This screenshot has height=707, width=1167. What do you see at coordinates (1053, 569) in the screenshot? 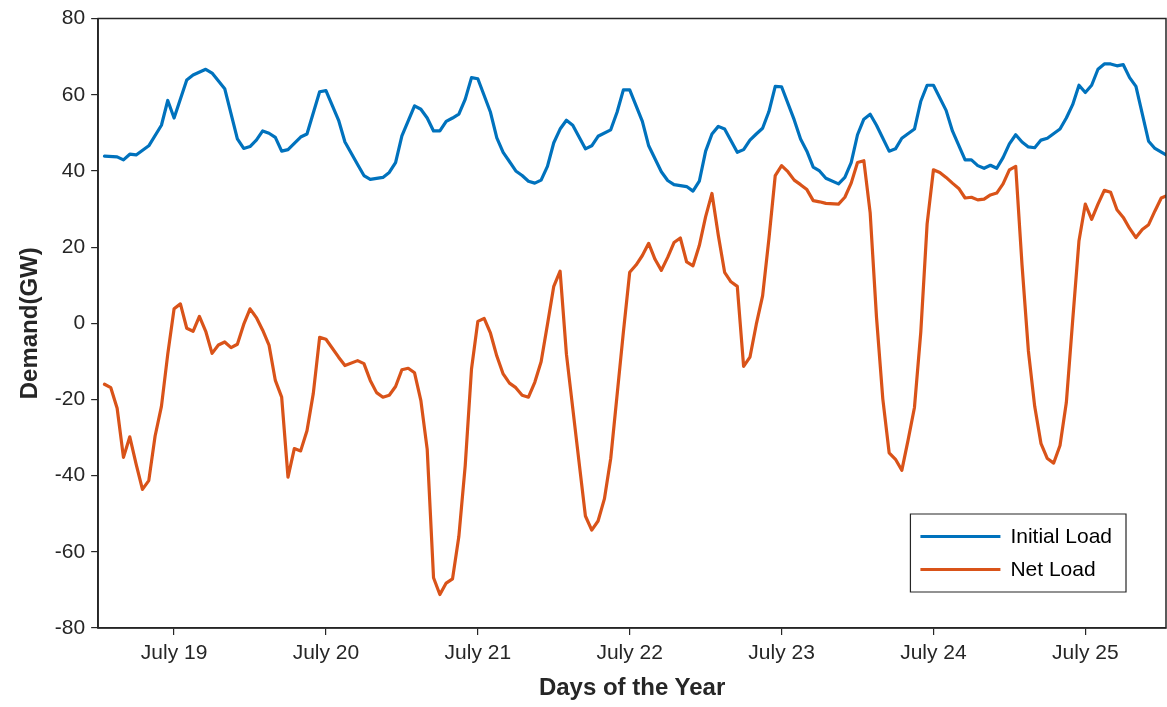
I see `legend-label: Net Load` at bounding box center [1053, 569].